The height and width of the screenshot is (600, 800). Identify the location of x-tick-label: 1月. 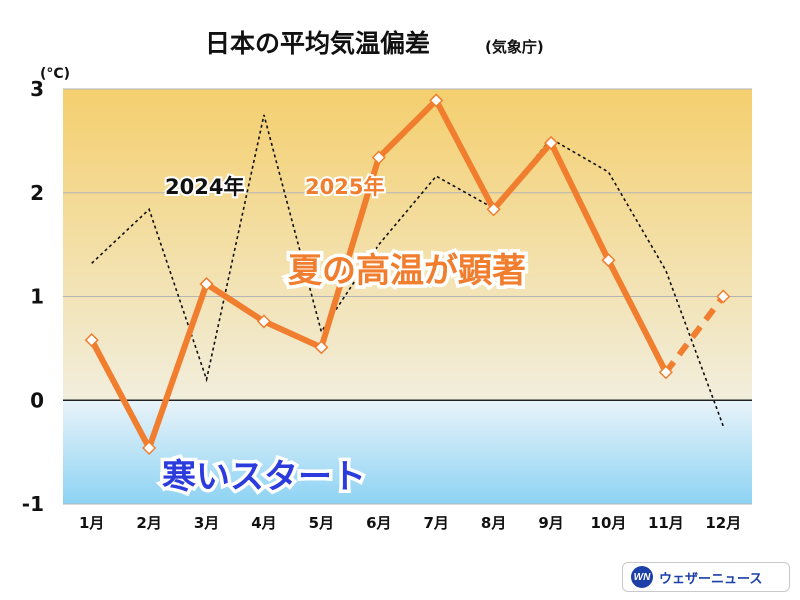
(91, 523).